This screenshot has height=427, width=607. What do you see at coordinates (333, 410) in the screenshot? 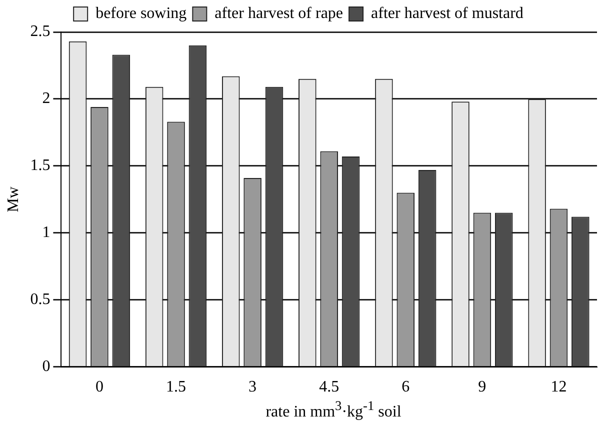
I see `x-axis-title: rate in mm$^{3}$·kg$^{-1}$ soil` at bounding box center [333, 410].